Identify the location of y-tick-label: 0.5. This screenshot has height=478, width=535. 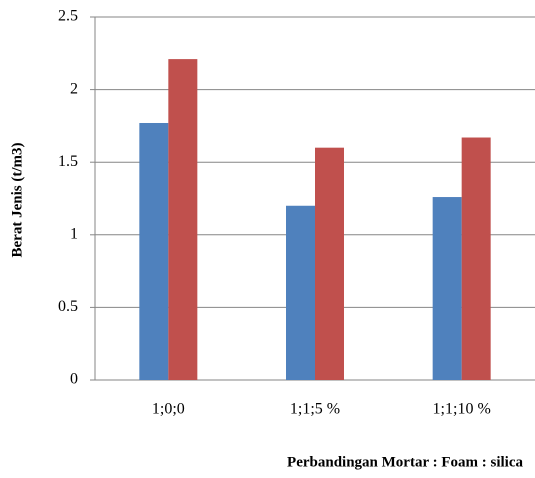
(68, 306).